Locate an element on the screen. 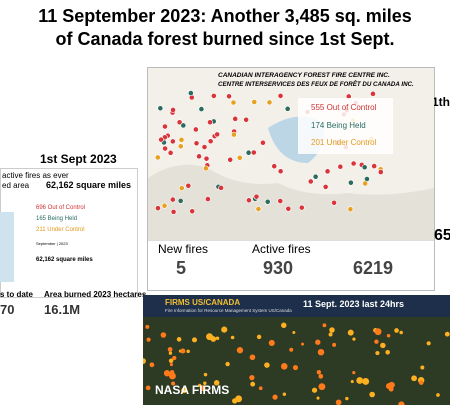 This screenshot has width=450, height=405. stat-value: 6219 is located at coordinates (373, 268).